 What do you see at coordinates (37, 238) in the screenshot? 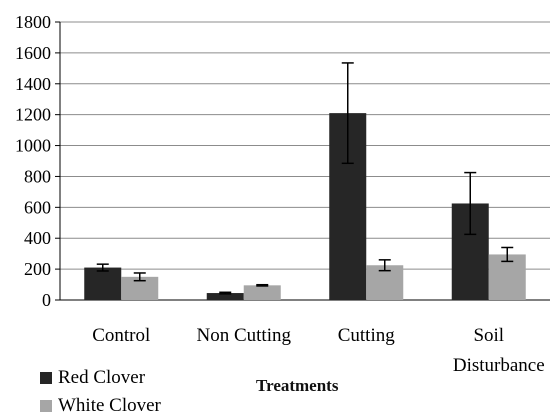
I see `y-tick-label: 400` at bounding box center [37, 238].